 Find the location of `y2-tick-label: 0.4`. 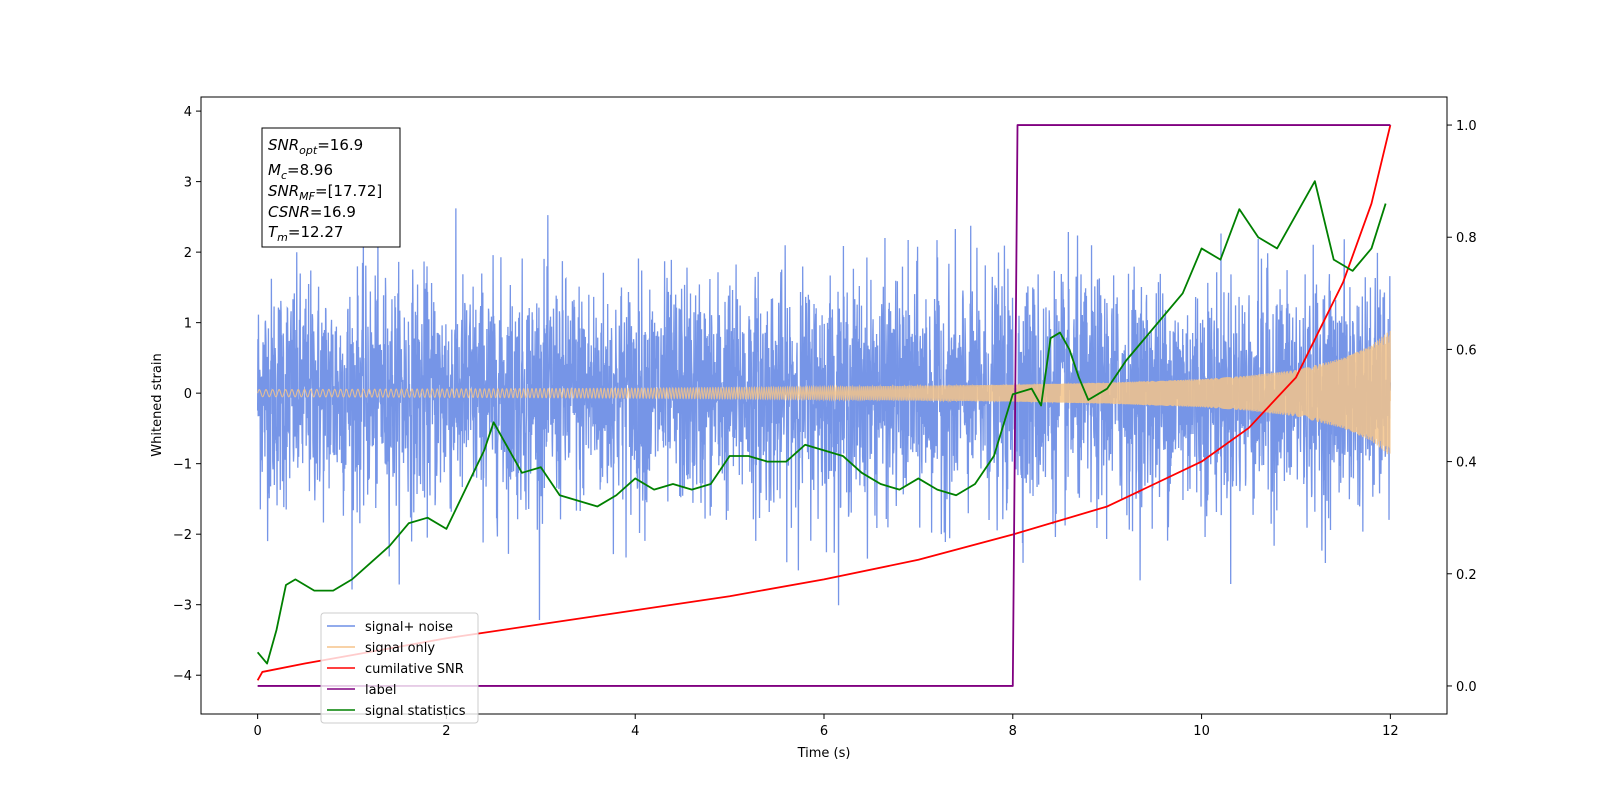

y2-tick-label: 0.4 is located at coordinates (1466, 463).